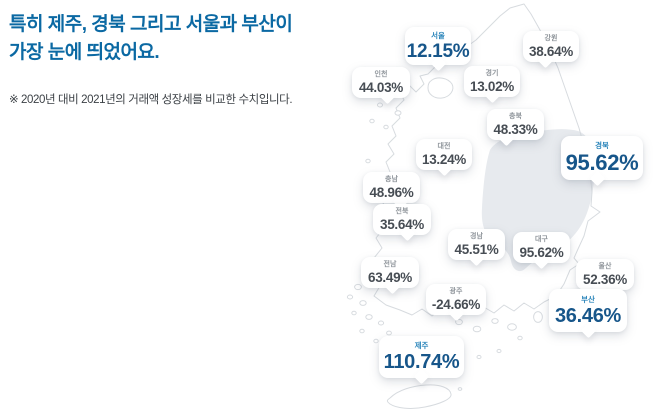 Image resolution: width=658 pixels, height=417 pixels. I want to click on region-bubble-gyeongnam: 경남 45.51%, so click(476, 248).